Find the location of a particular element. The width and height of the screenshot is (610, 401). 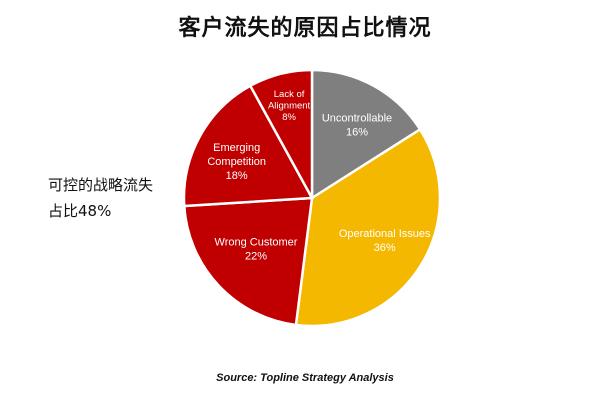

pie-slice-wrong-customer is located at coordinates (248, 261).